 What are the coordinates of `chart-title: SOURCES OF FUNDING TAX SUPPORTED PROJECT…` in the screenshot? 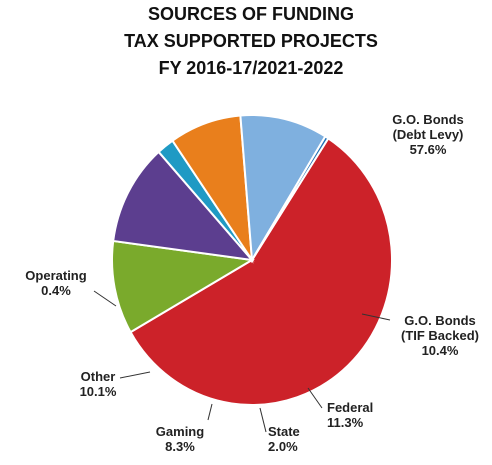 It's located at (251, 41).